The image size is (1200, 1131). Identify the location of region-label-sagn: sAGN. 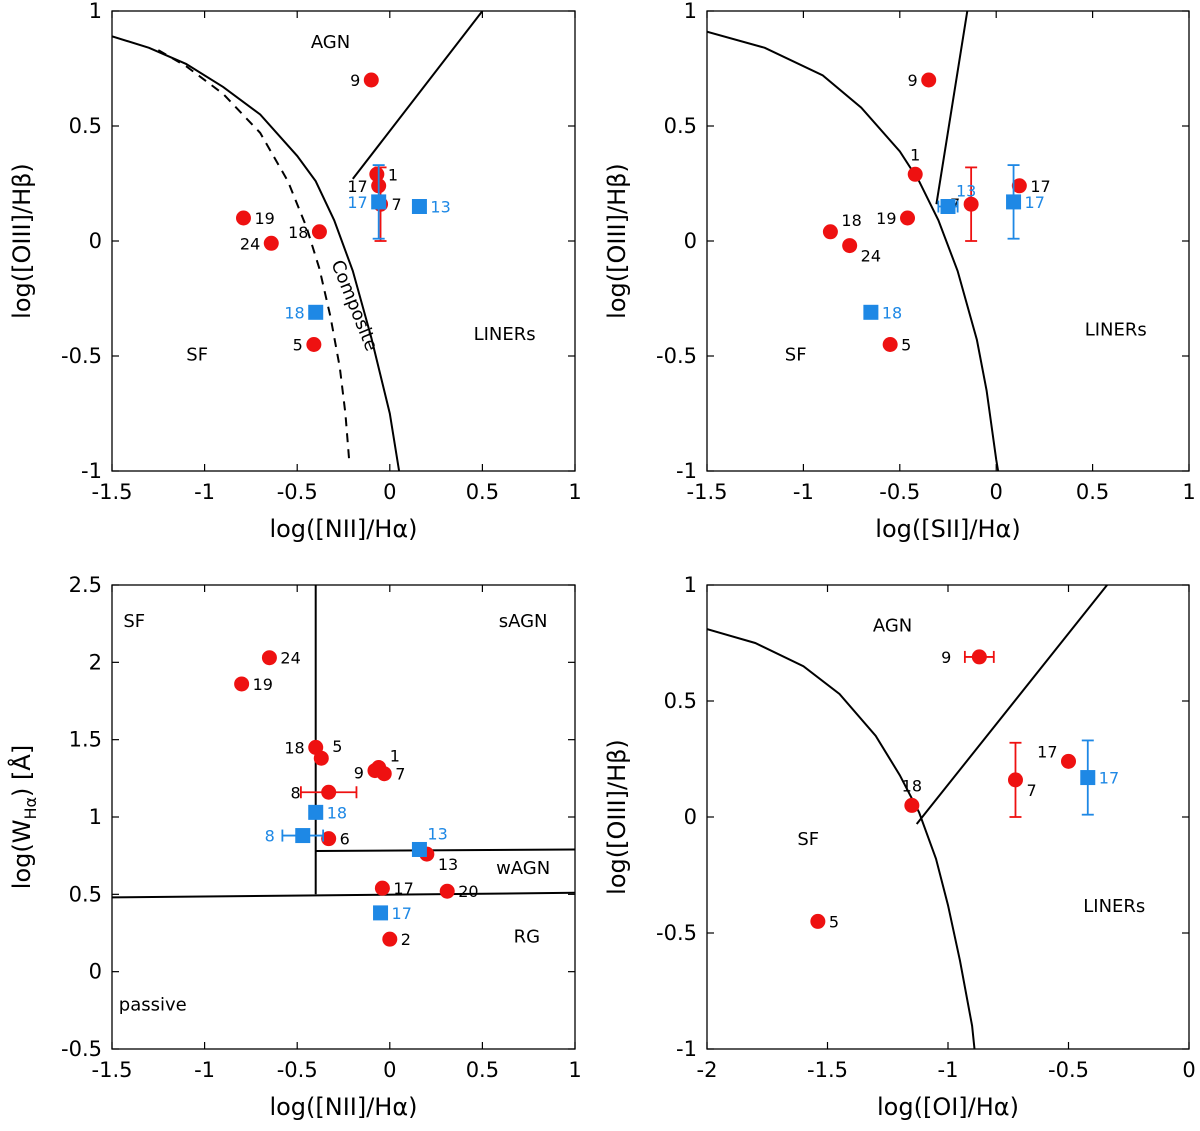
(523, 621).